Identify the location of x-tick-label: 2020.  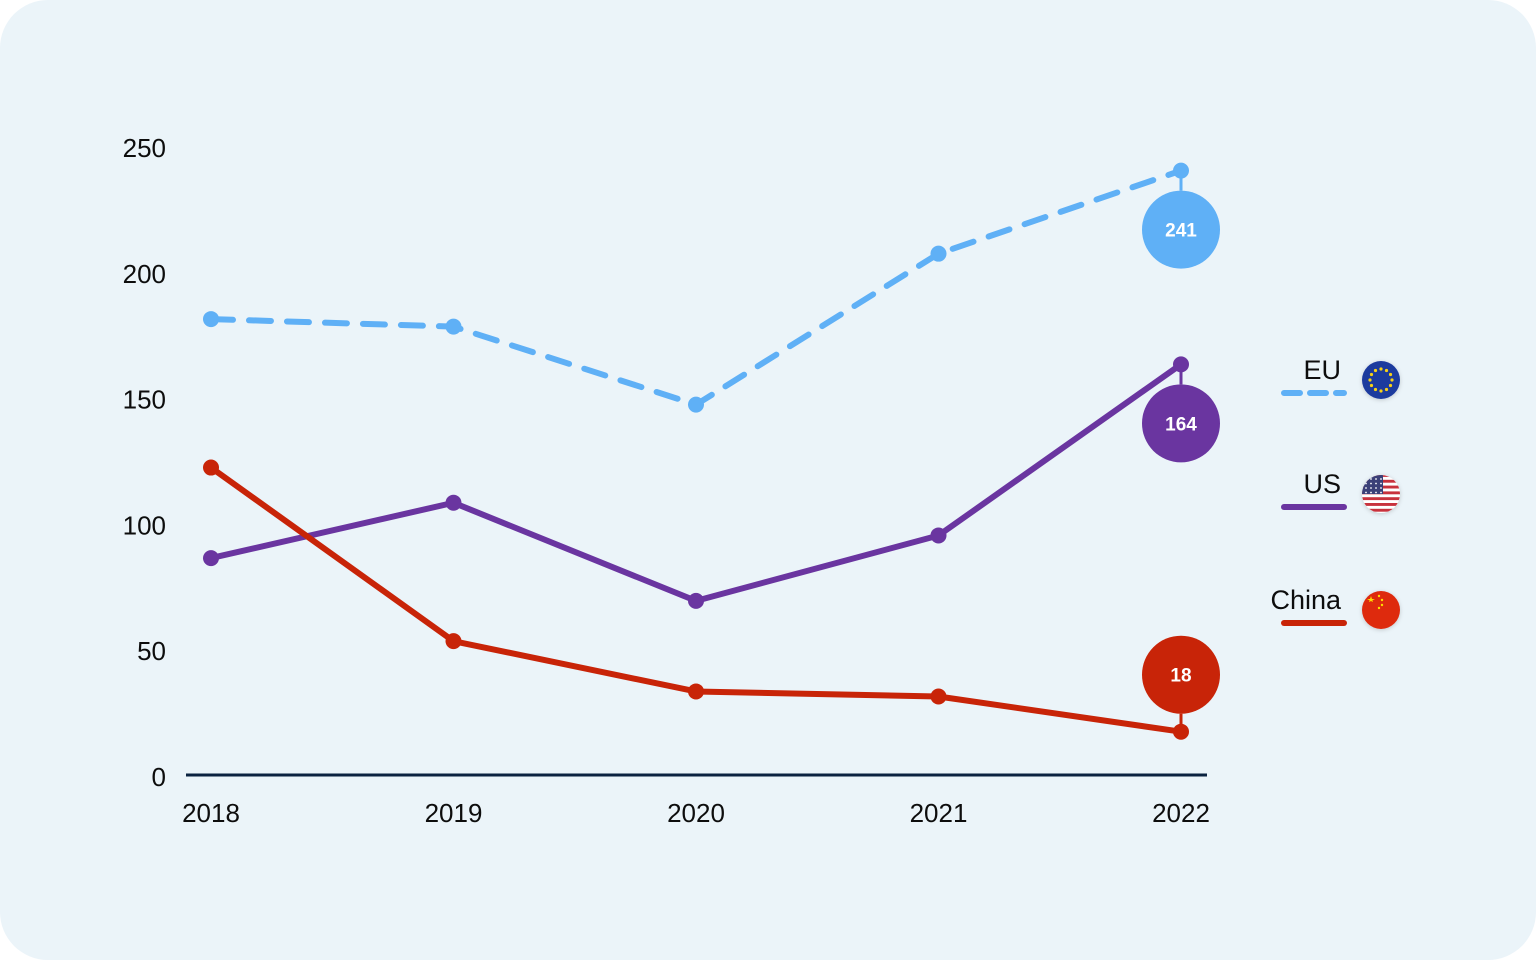
(696, 813).